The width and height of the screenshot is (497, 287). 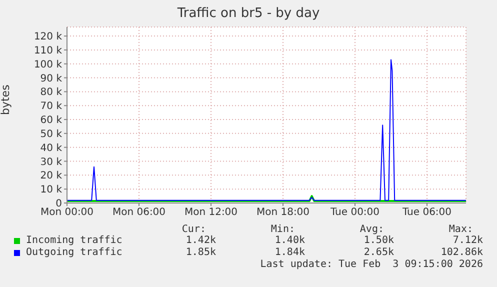 I want to click on text: Avg:, so click(x=372, y=229).